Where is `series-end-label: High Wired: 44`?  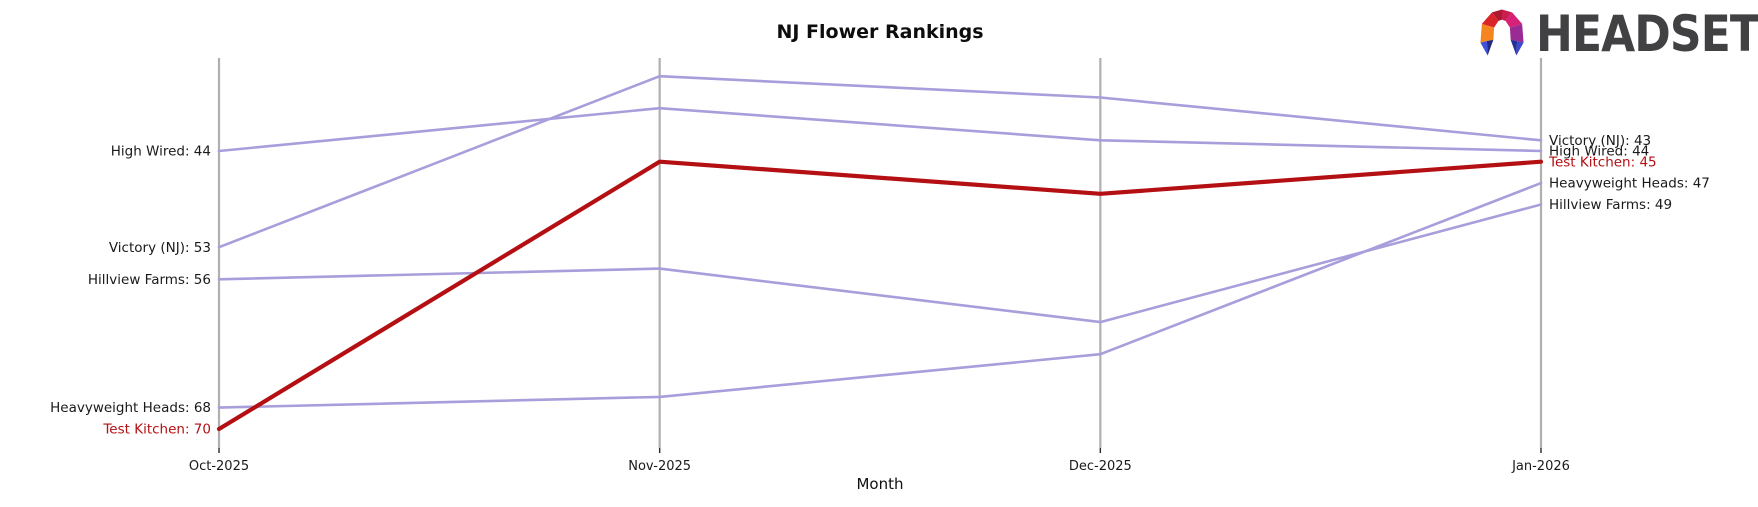
series-end-label: High Wired: 44 is located at coordinates (1599, 152).